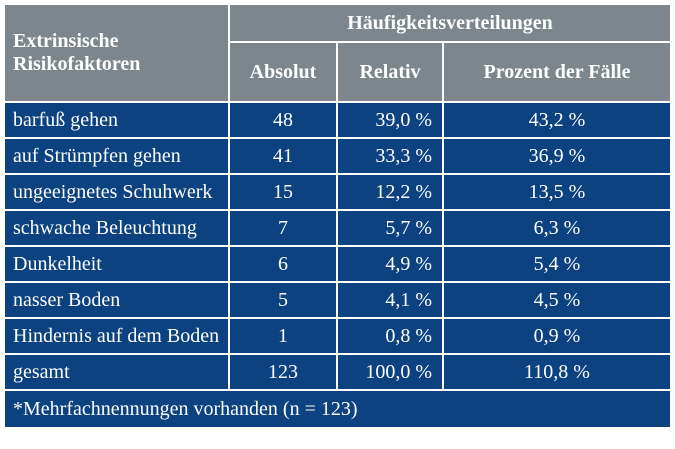 The width and height of the screenshot is (675, 449). What do you see at coordinates (557, 156) in the screenshot?
I see `cell-prozent: 36,9 %` at bounding box center [557, 156].